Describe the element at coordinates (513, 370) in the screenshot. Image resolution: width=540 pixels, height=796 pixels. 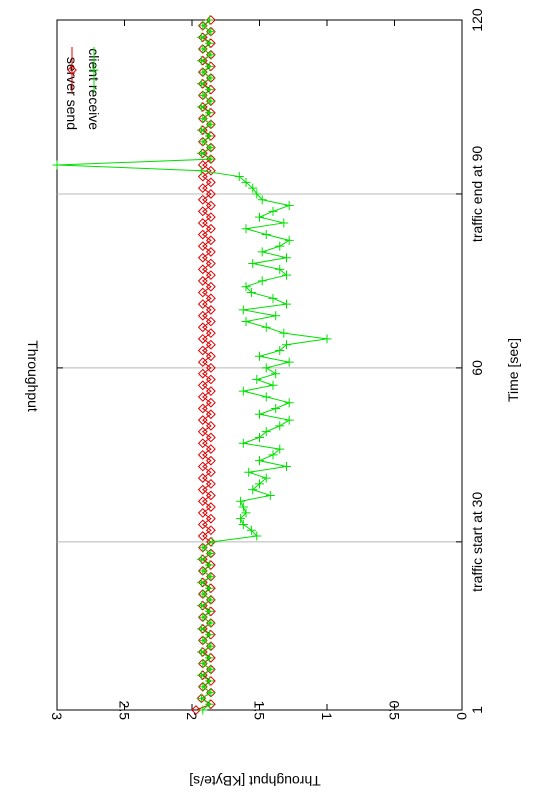
I see `x-axis-label: Time [sec]` at that location.